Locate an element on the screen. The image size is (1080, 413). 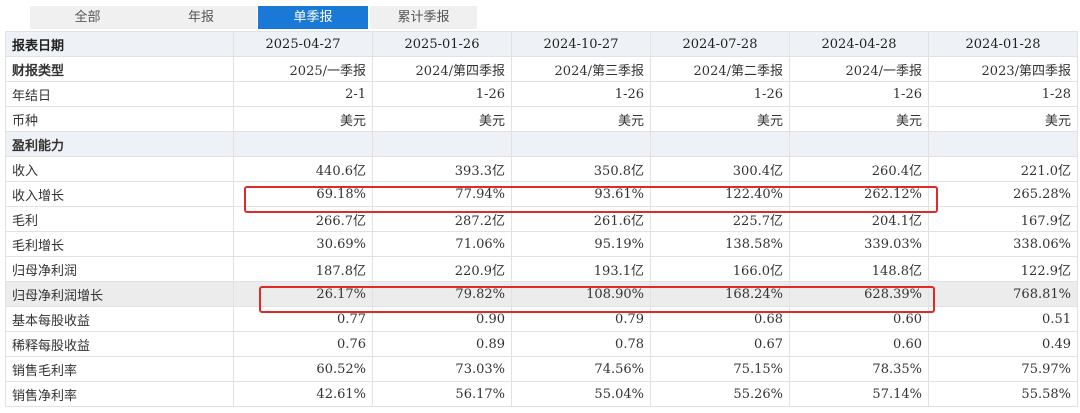
tab-label: 年报 is located at coordinates (200, 17).